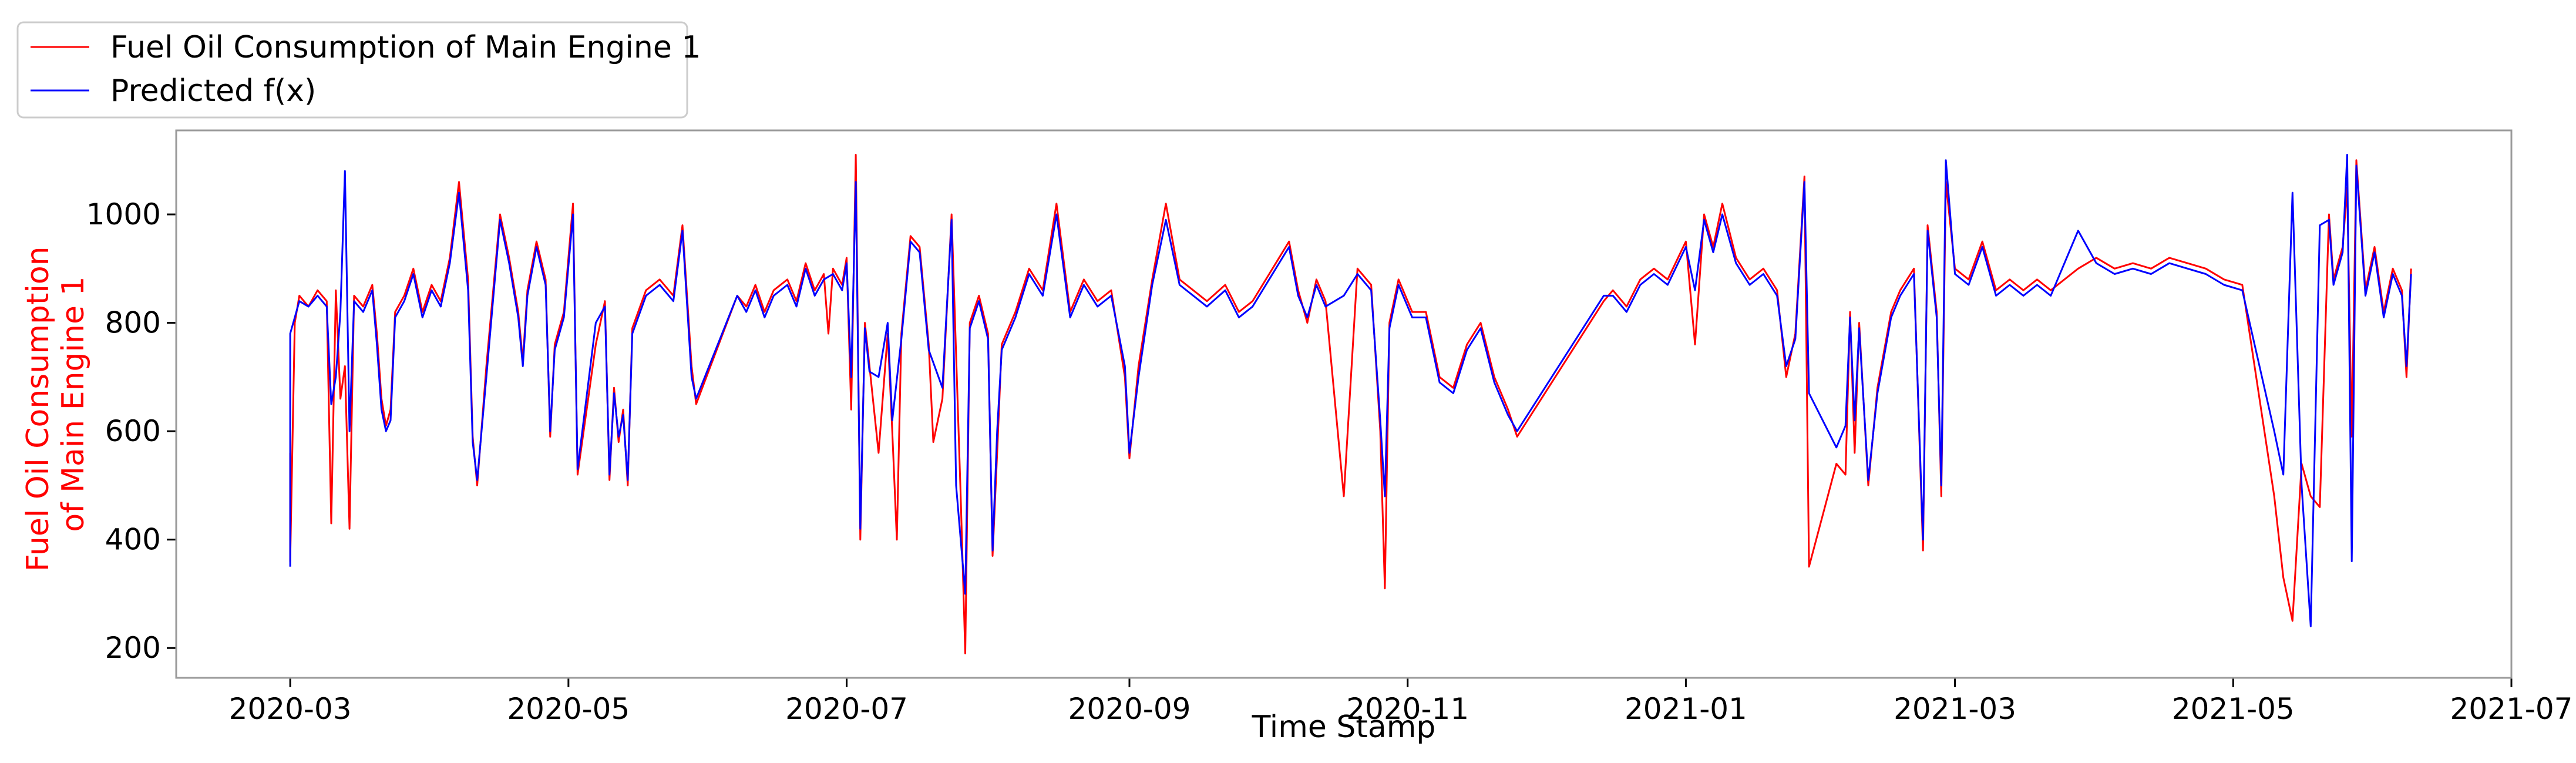 The width and height of the screenshot is (2576, 763). What do you see at coordinates (846, 709) in the screenshot?
I see `x-tick-label: 2020-07` at bounding box center [846, 709].